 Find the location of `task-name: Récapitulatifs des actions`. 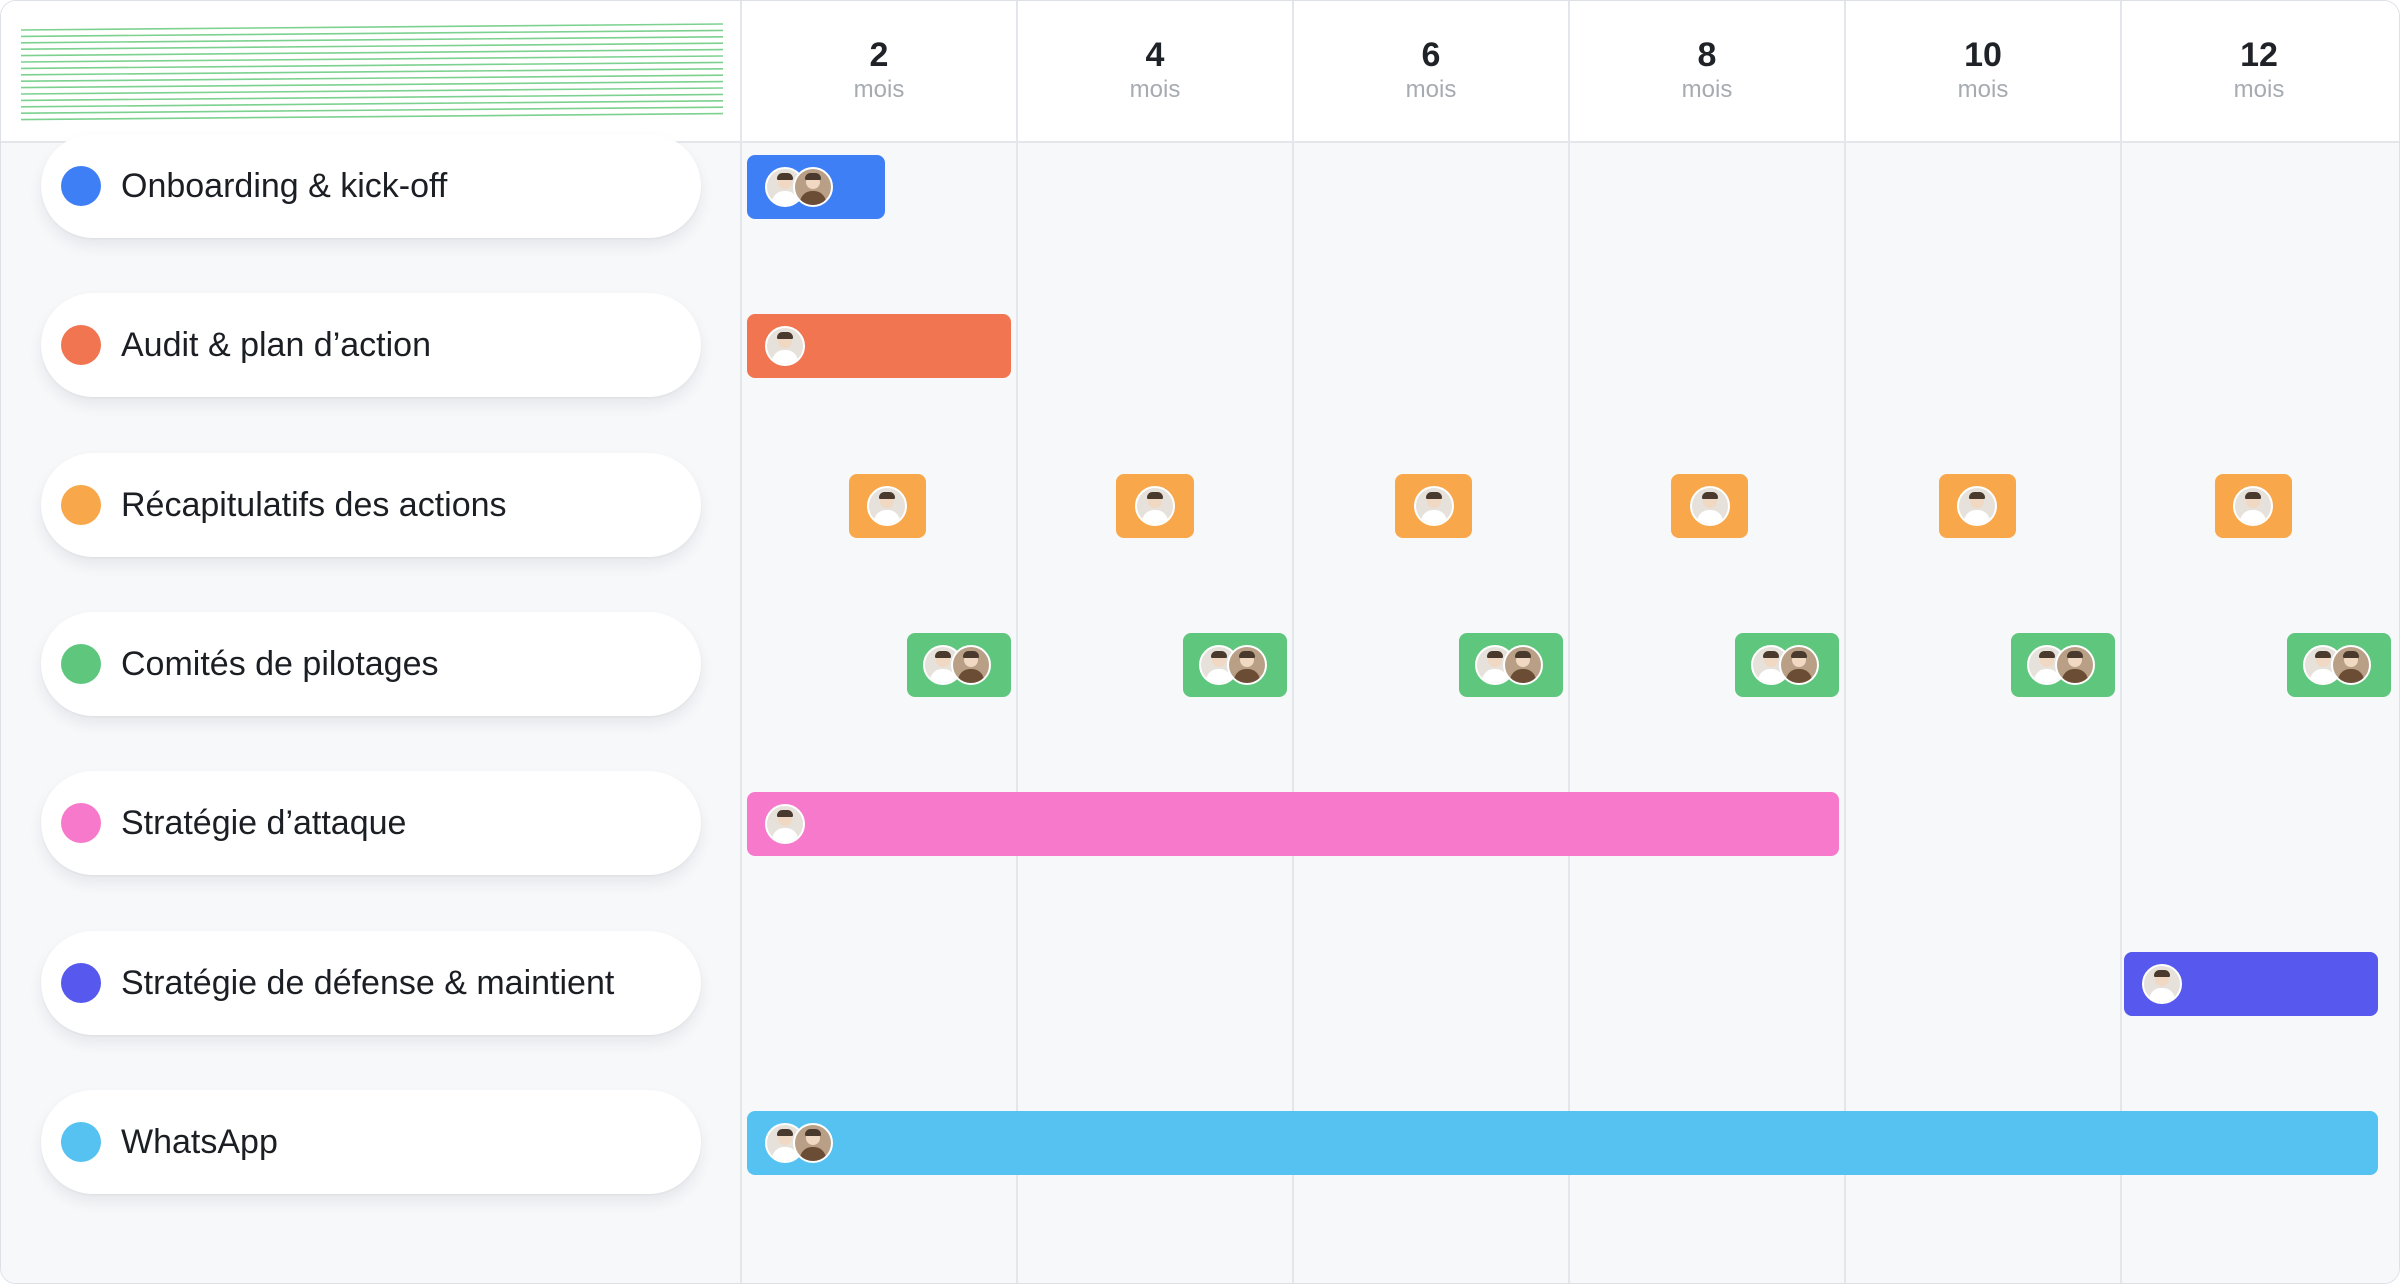

task-name: Récapitulatifs des actions is located at coordinates (314, 504).